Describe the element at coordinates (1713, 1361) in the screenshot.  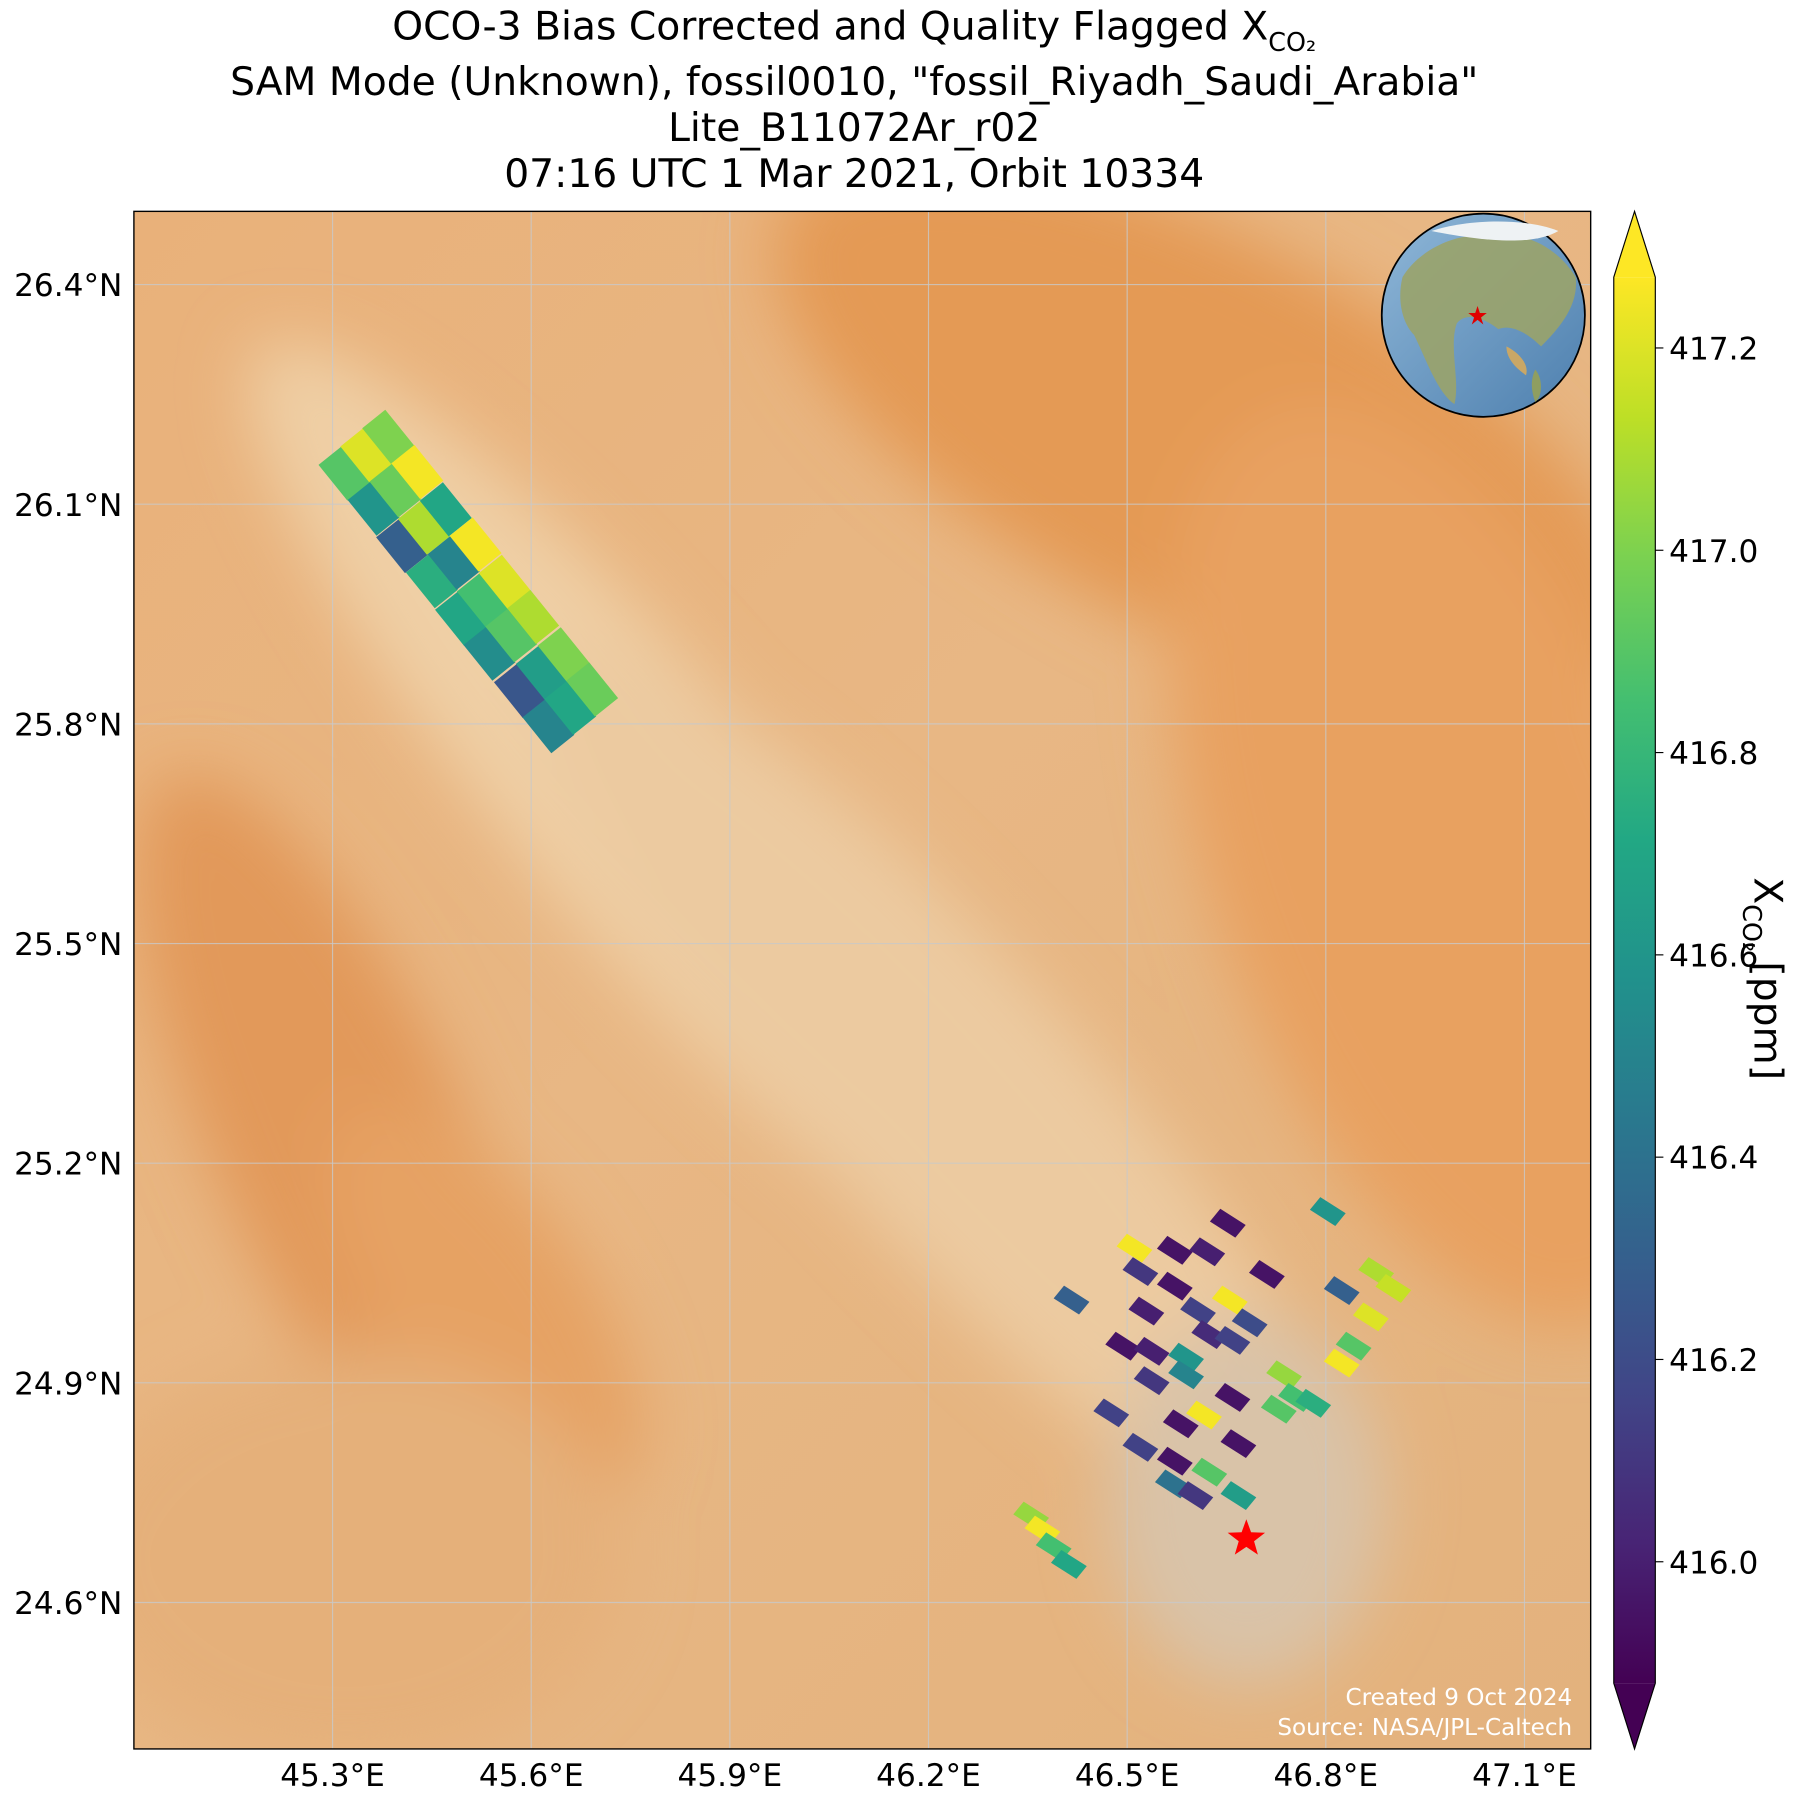
I see `colorbar-tick-label: 416.2` at that location.